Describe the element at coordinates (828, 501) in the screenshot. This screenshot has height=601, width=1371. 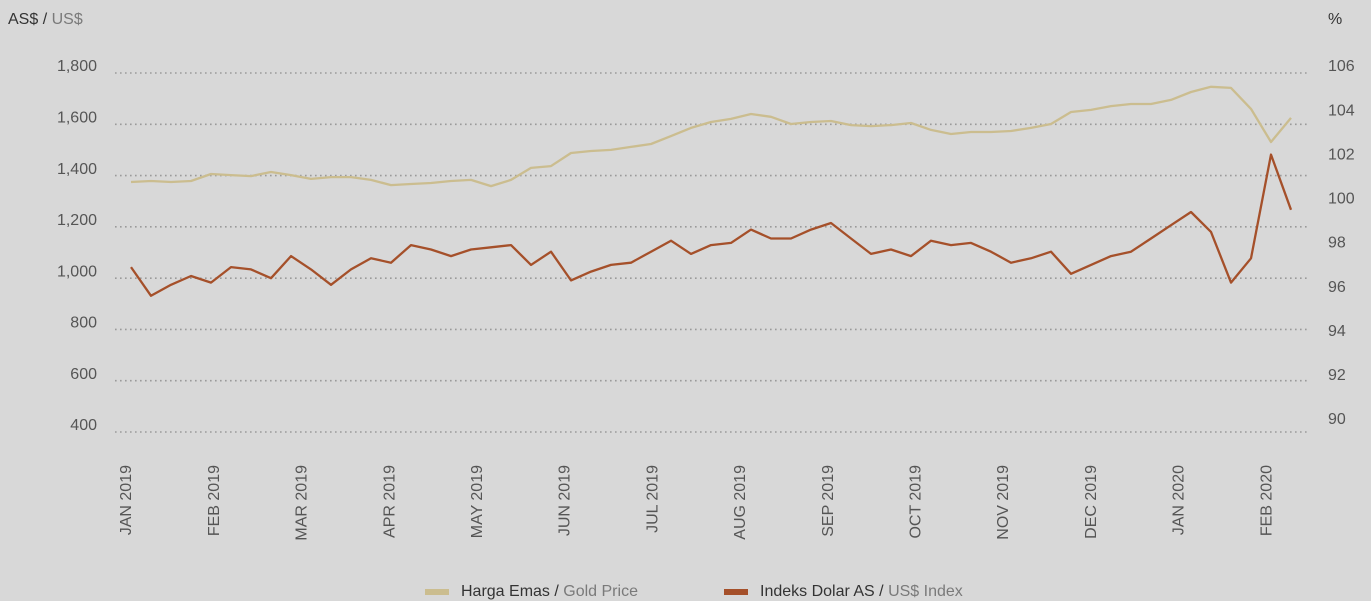
I see `x-tick-label: SEP 2019` at that location.